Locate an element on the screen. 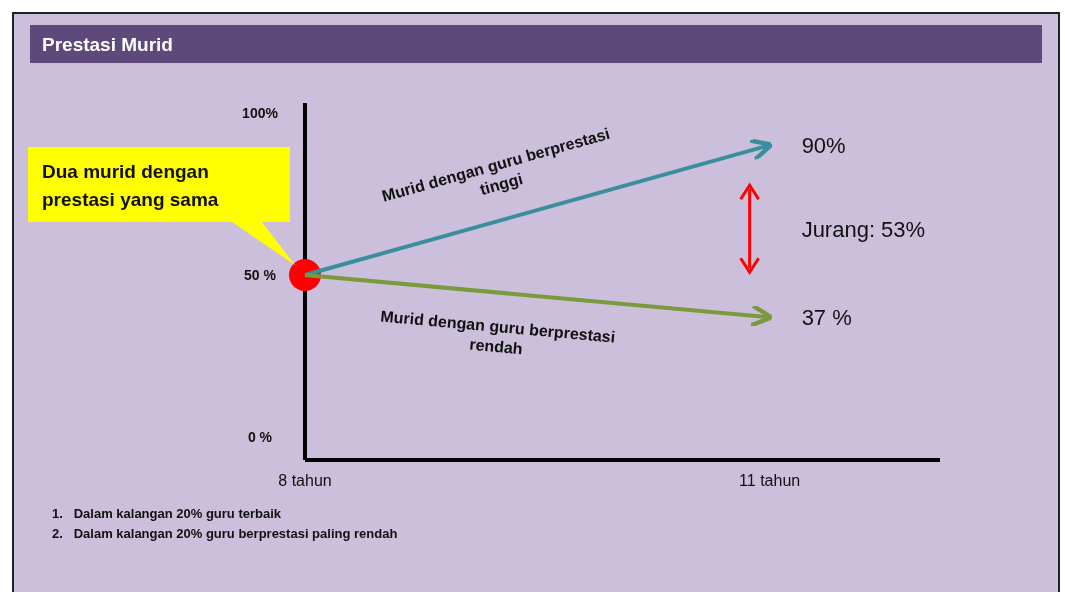  x-tick-label: 11 tahun is located at coordinates (770, 480).